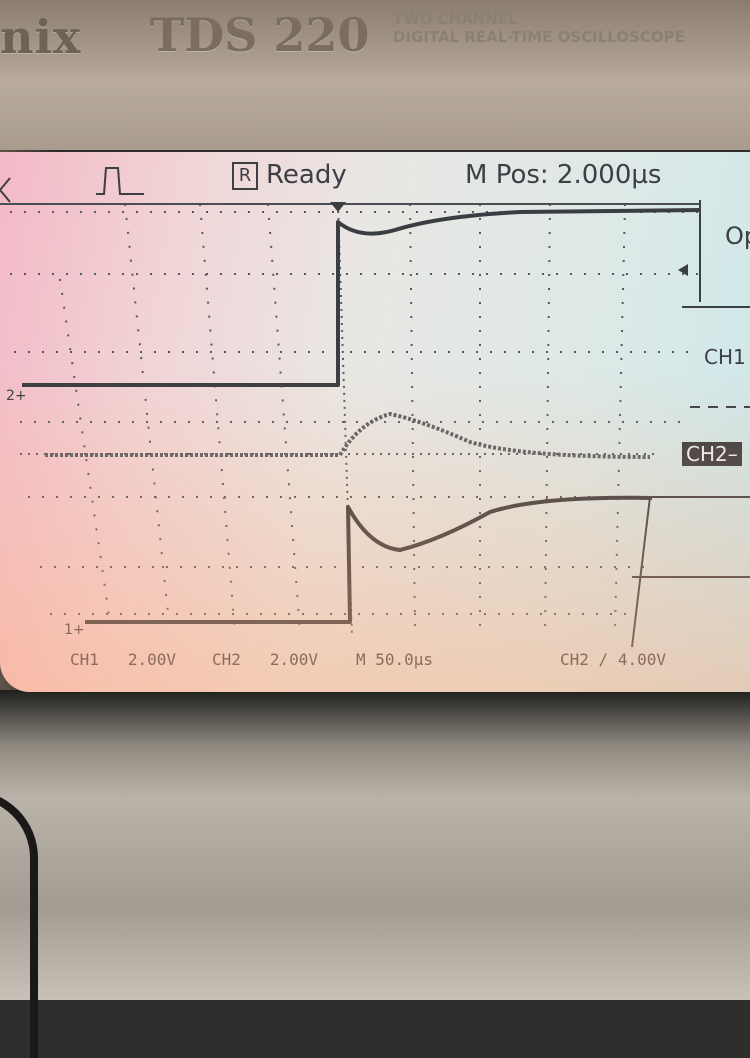  Describe the element at coordinates (613, 659) in the screenshot. I see `trigger-readout: CH2 ∕ 4.00V` at that location.